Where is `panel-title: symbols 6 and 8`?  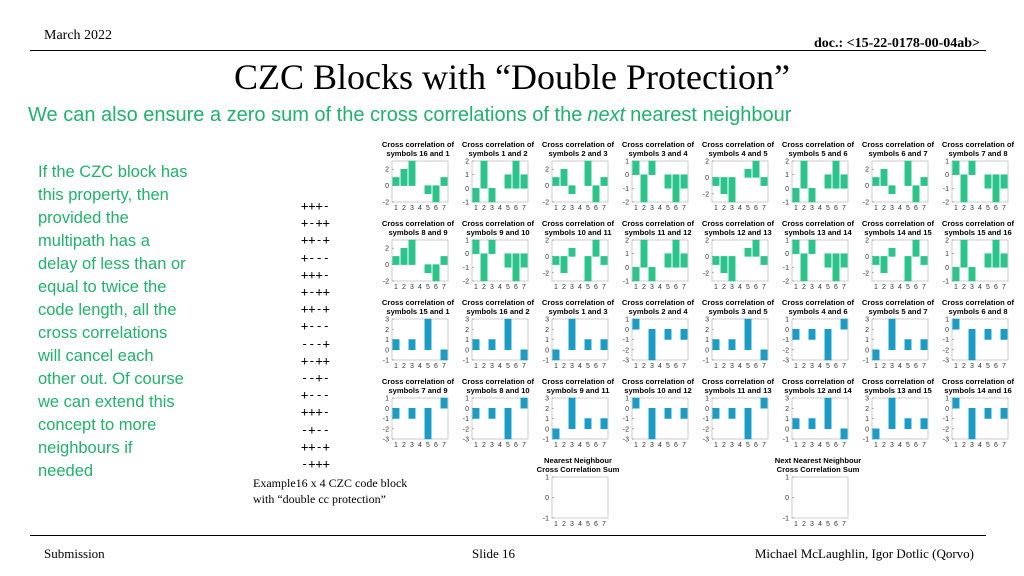 panel-title: symbols 6 and 8 is located at coordinates (977, 311).